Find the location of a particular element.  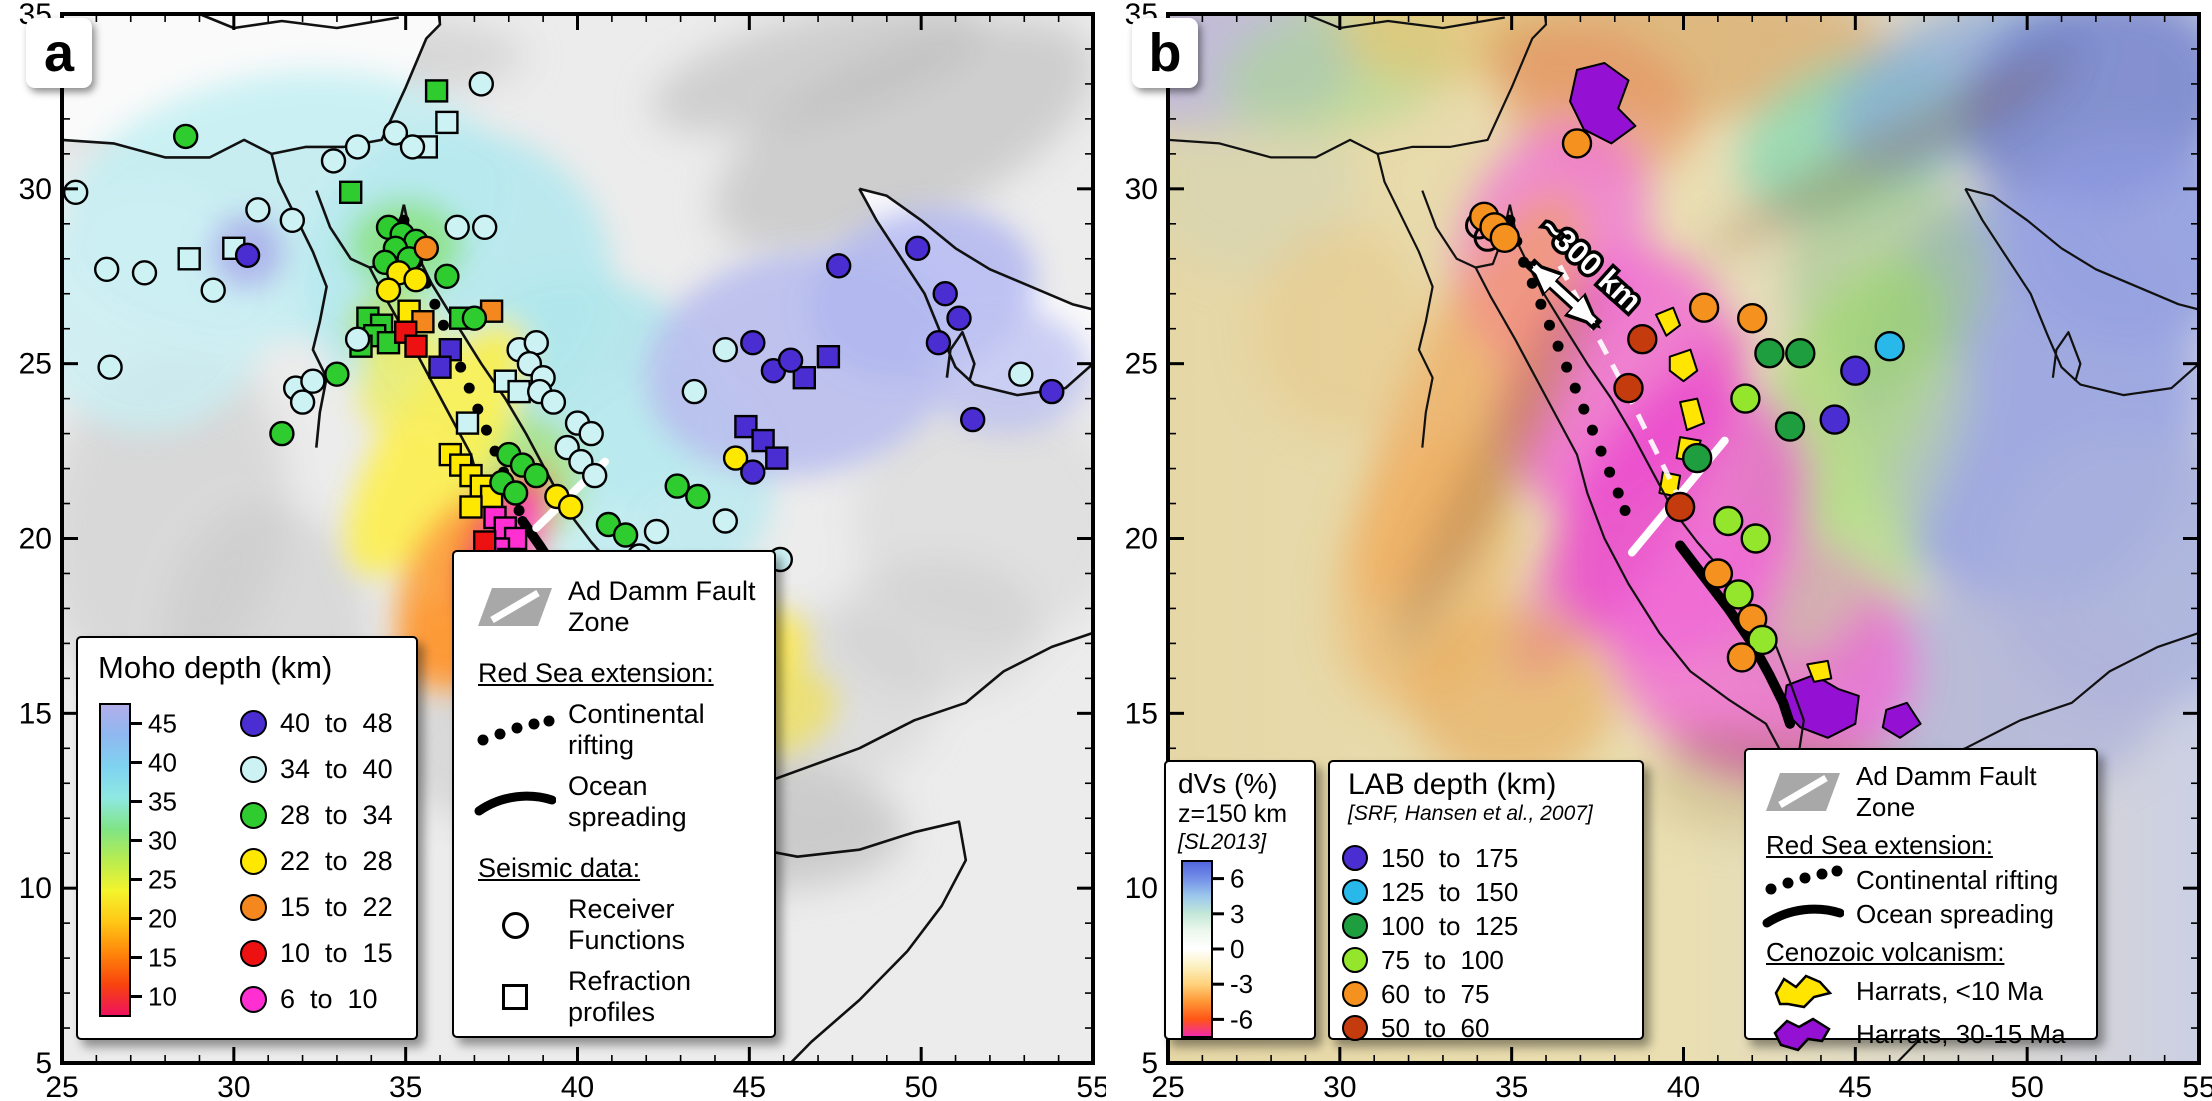

svg-text: 50 is located at coordinates (2026, 1086).